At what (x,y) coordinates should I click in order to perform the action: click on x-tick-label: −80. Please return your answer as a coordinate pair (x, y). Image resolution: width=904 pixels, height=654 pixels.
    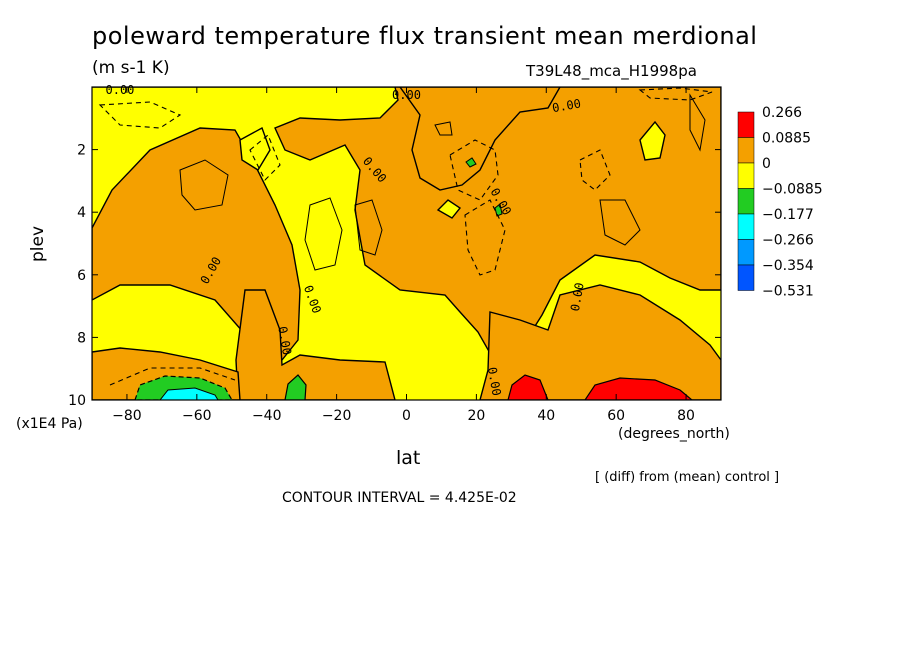
    Looking at the image, I should click on (127, 416).